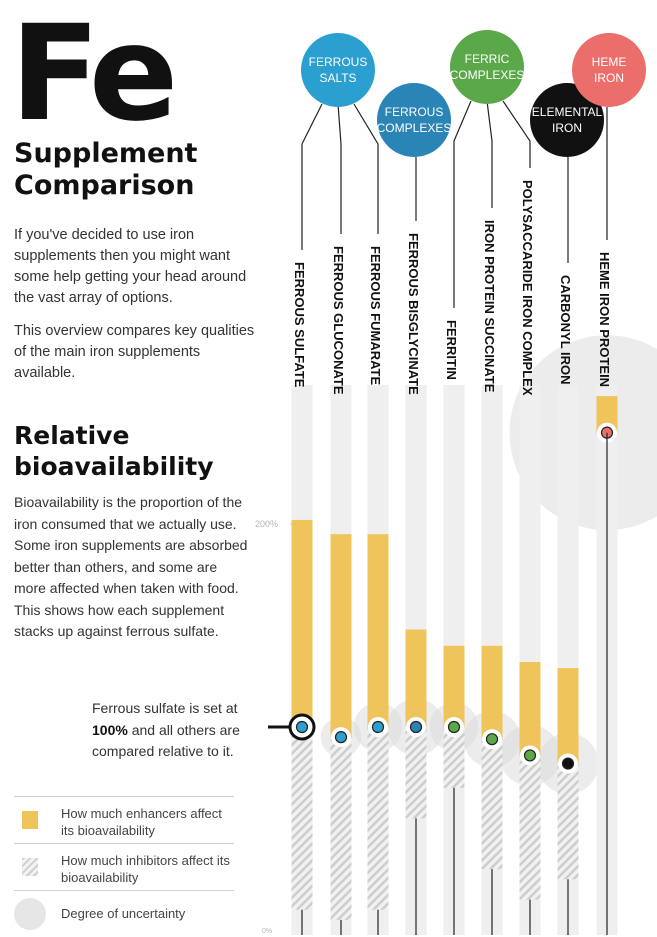 The width and height of the screenshot is (657, 937). I want to click on connector-ferrous-gluconate, so click(339, 168).